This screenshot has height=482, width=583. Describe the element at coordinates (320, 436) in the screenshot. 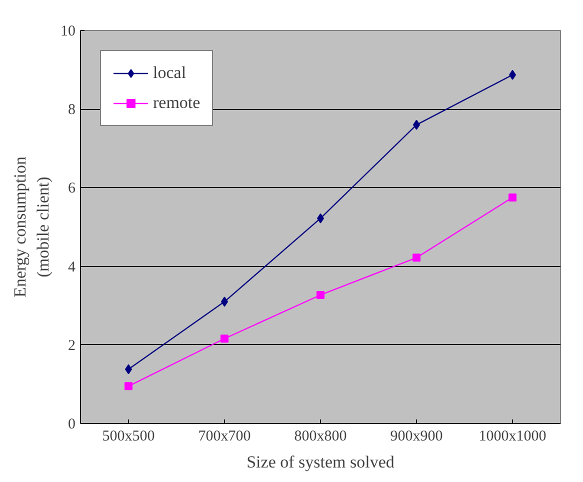

I see `x-tick-label: 800x800` at that location.